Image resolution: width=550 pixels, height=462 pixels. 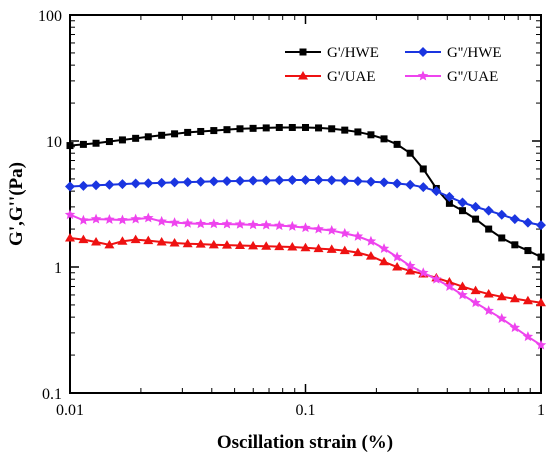 I want to click on legend-marker, so click(x=303, y=52).